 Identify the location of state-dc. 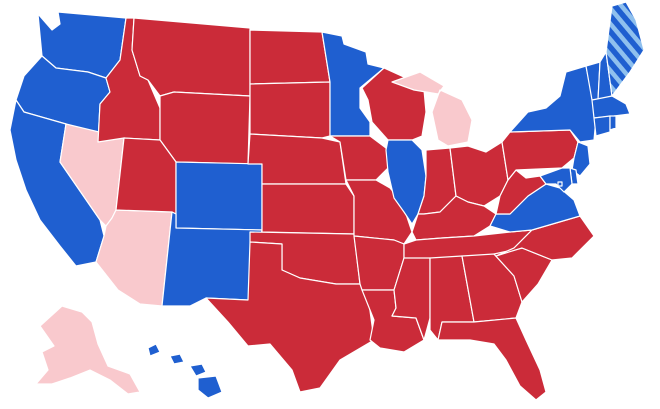
(560, 184).